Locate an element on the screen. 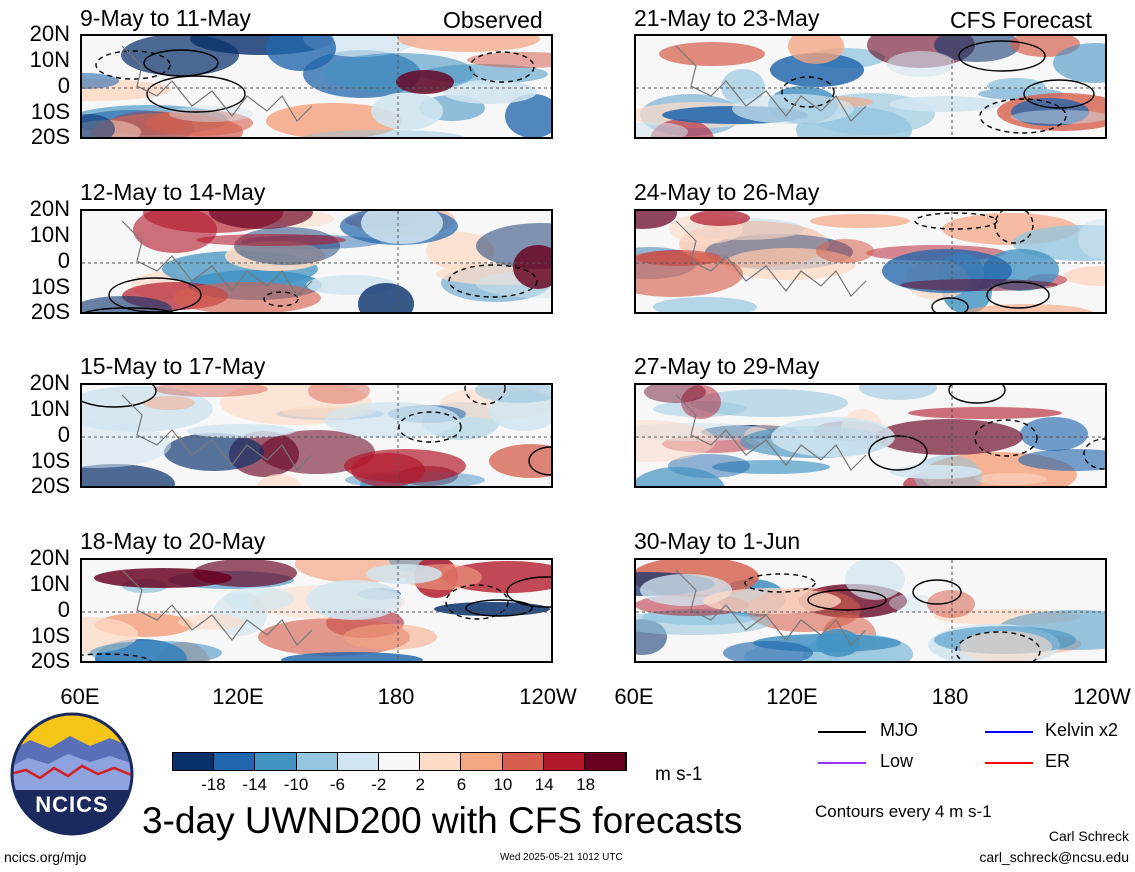 The height and width of the screenshot is (872, 1135). period-title: 18-May to 20-May is located at coordinates (173, 541).